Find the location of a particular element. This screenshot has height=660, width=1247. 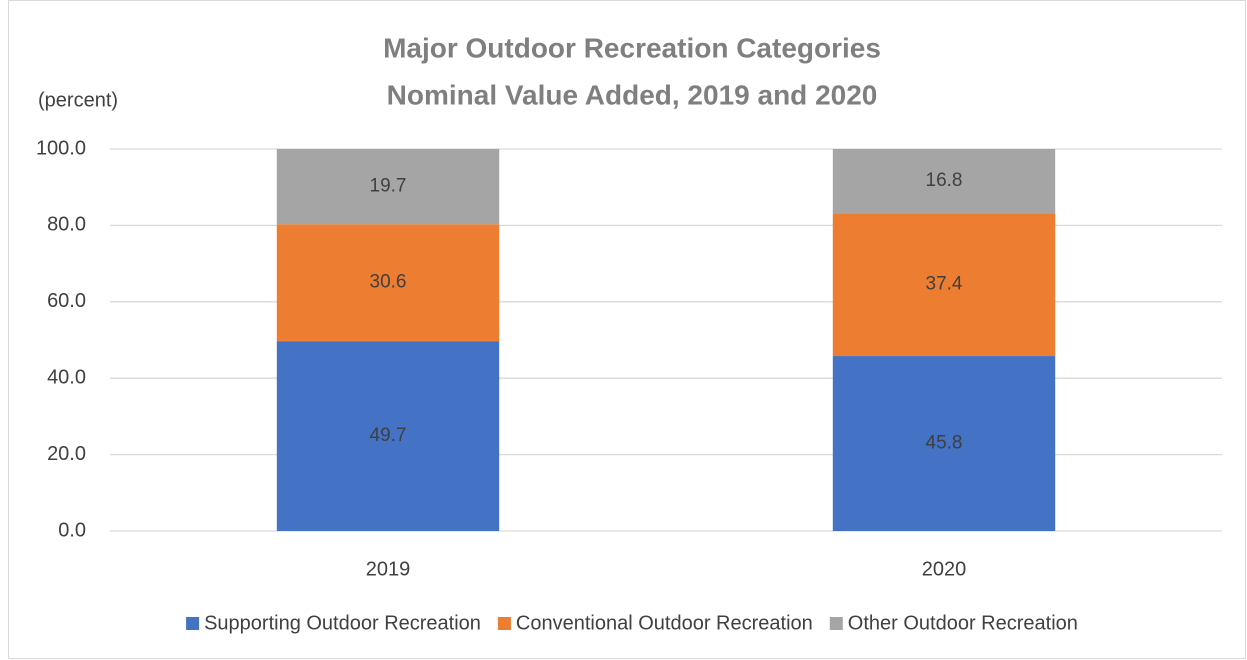

legend-label: Conventional Outdoor Recreation is located at coordinates (664, 623).